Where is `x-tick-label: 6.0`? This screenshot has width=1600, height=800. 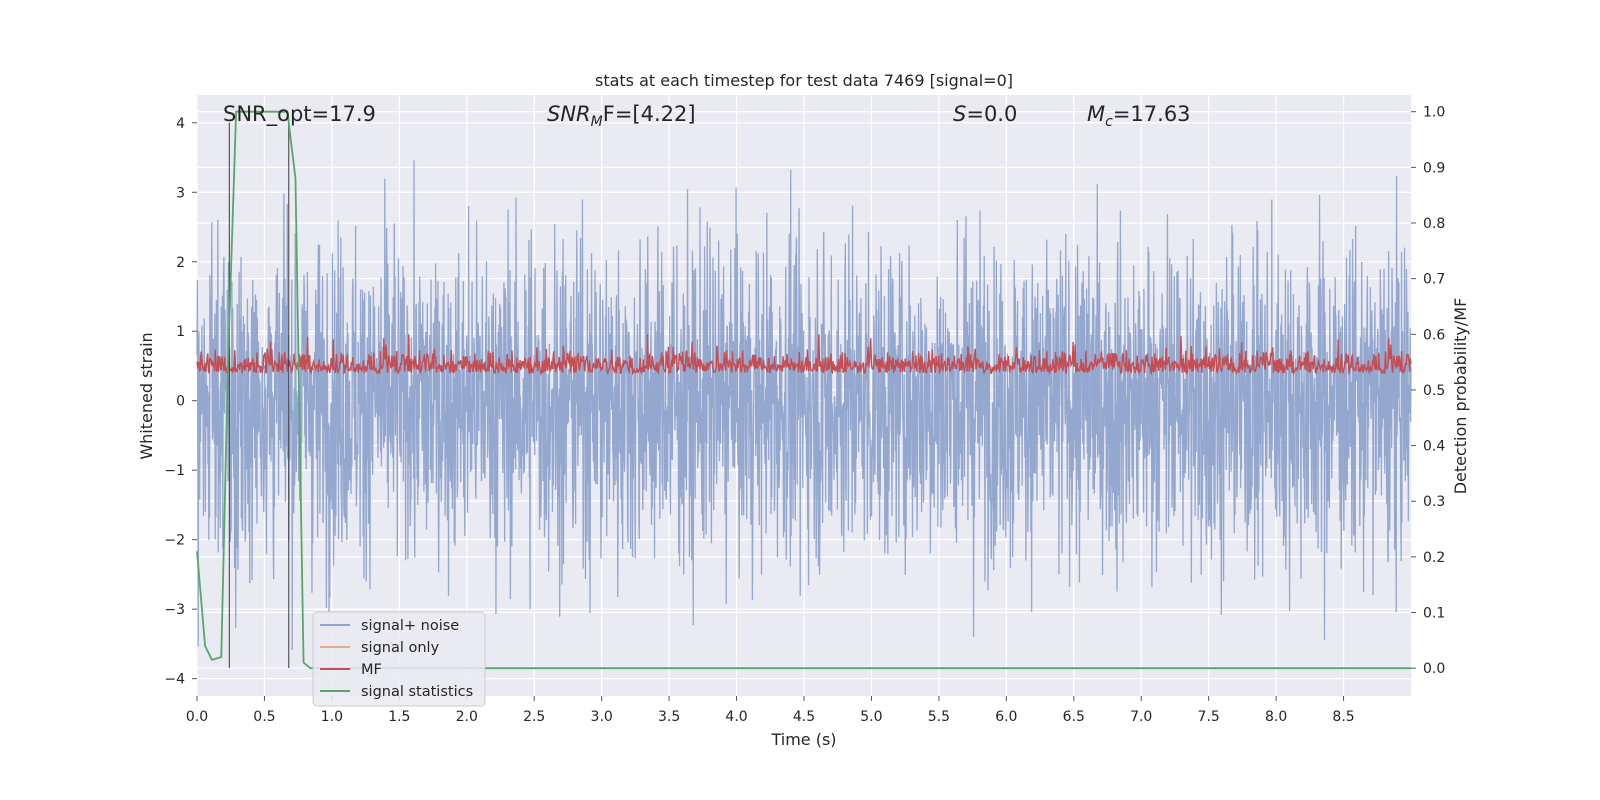 x-tick-label: 6.0 is located at coordinates (1006, 717).